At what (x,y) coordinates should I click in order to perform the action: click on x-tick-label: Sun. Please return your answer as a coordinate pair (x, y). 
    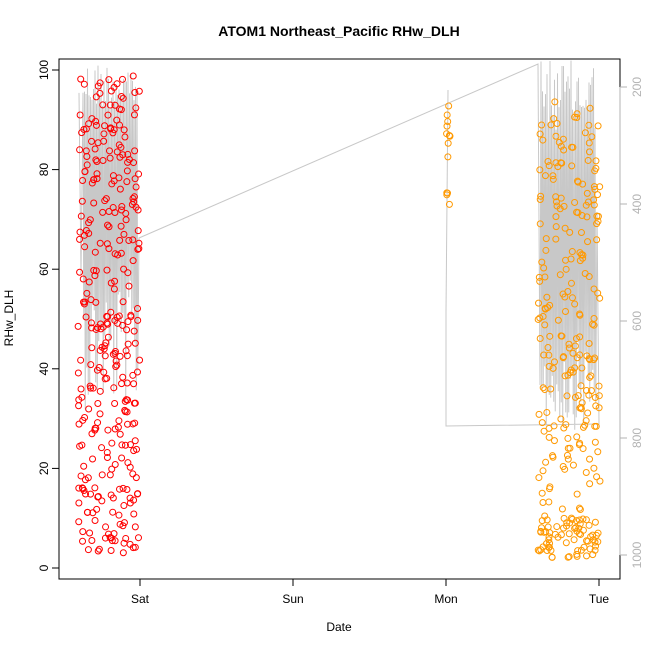
    Looking at the image, I should click on (292, 599).